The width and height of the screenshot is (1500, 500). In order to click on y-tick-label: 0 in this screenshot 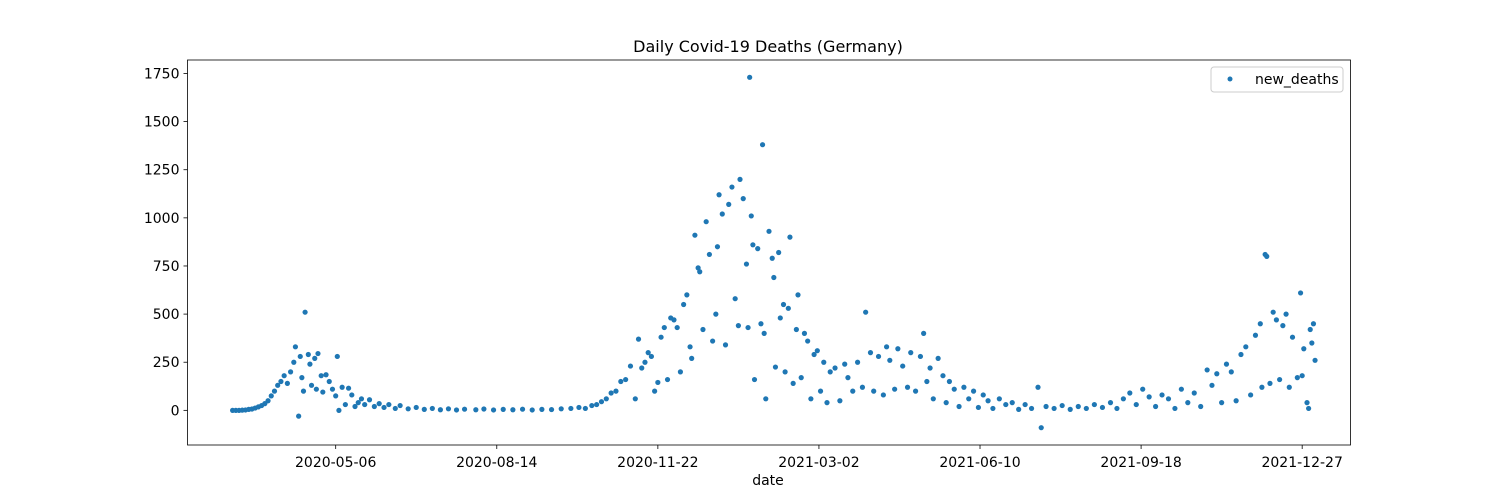, I will do `click(175, 411)`.